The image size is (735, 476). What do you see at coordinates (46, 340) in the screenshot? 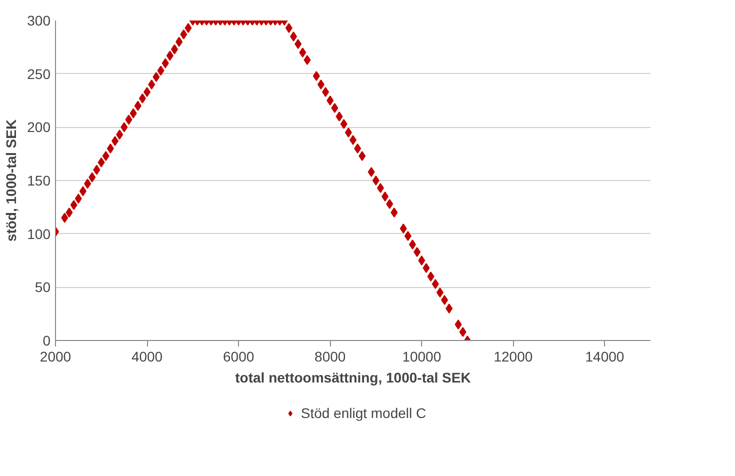
I see `y-tick-label: 0` at bounding box center [46, 340].